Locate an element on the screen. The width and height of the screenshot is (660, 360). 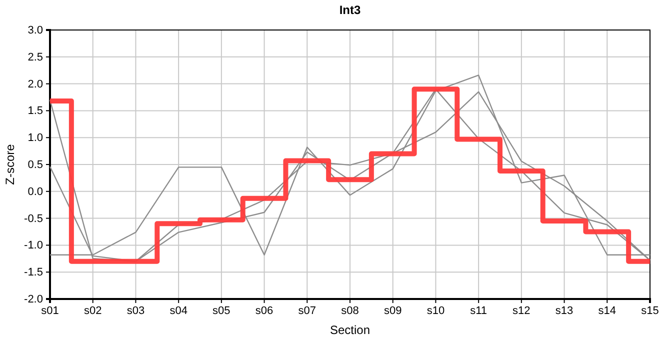
y-tick-label: -1.0 is located at coordinates (33, 246).